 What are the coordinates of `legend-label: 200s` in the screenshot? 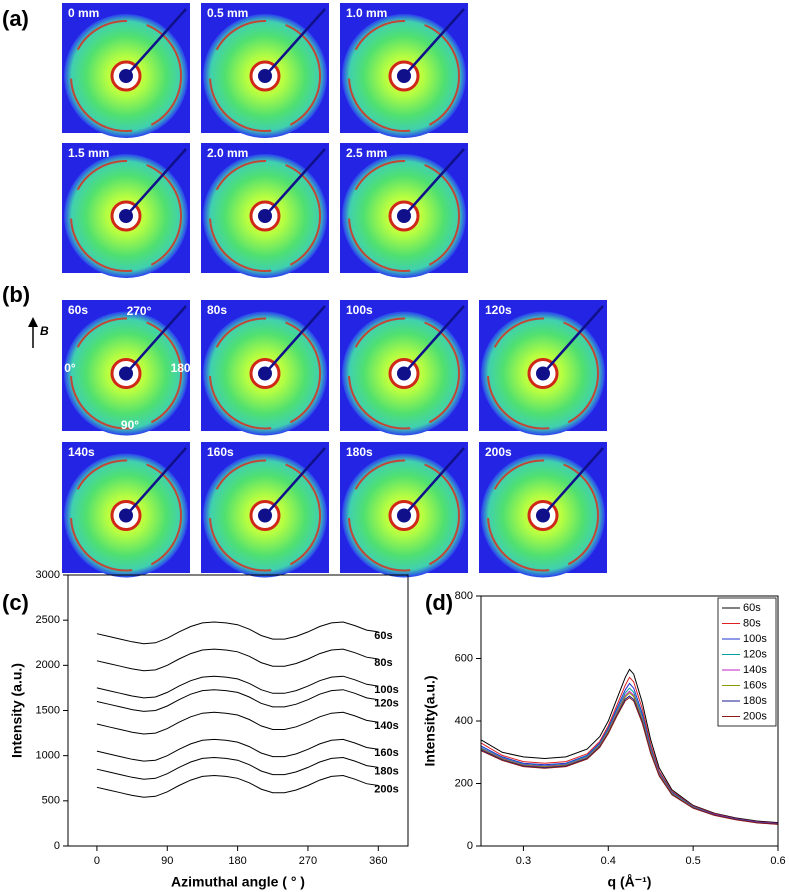 It's located at (755, 716).